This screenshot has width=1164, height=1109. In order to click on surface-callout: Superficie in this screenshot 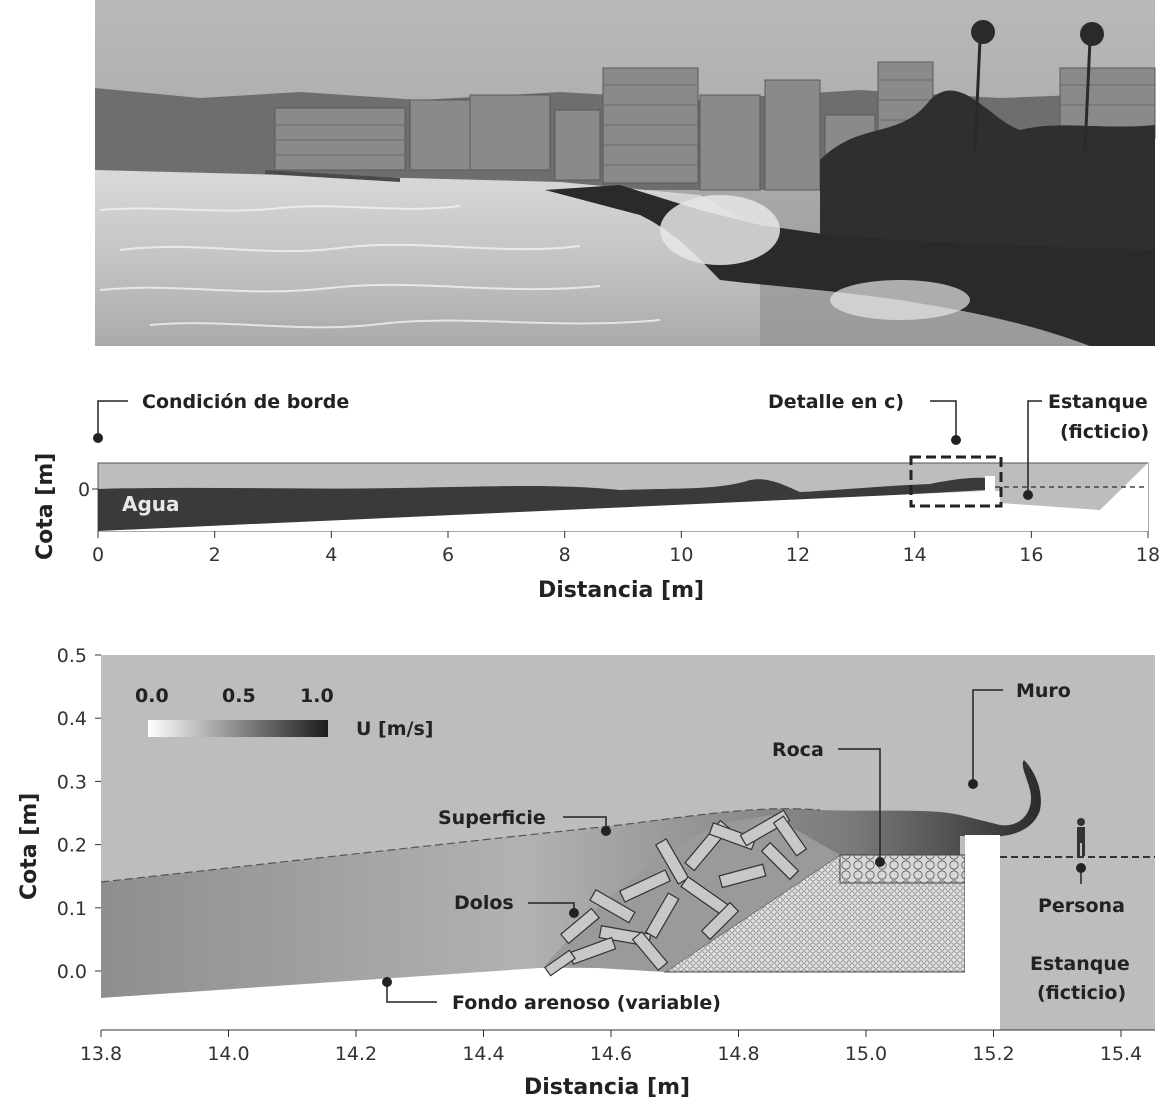, I will do `click(524, 821)`.